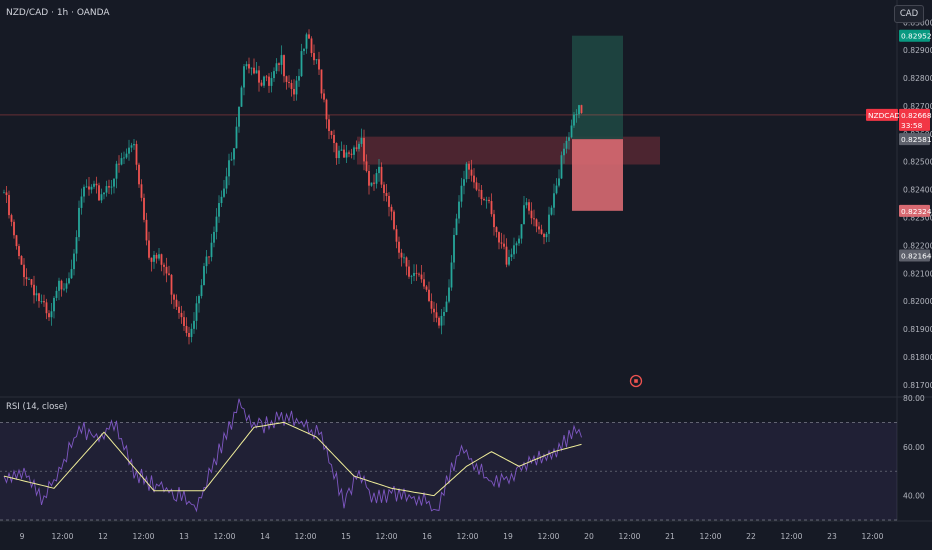  What do you see at coordinates (915, 139) in the screenshot?
I see `price-label-badge: 0.82581` at bounding box center [915, 139].